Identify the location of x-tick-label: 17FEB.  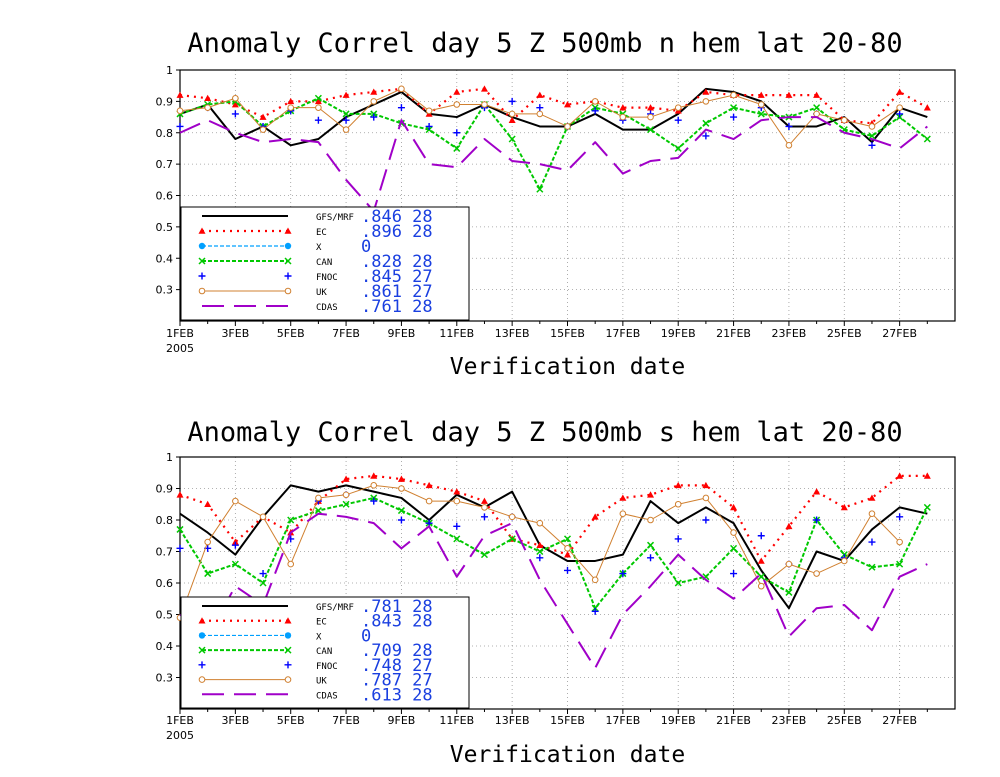
(622, 333).